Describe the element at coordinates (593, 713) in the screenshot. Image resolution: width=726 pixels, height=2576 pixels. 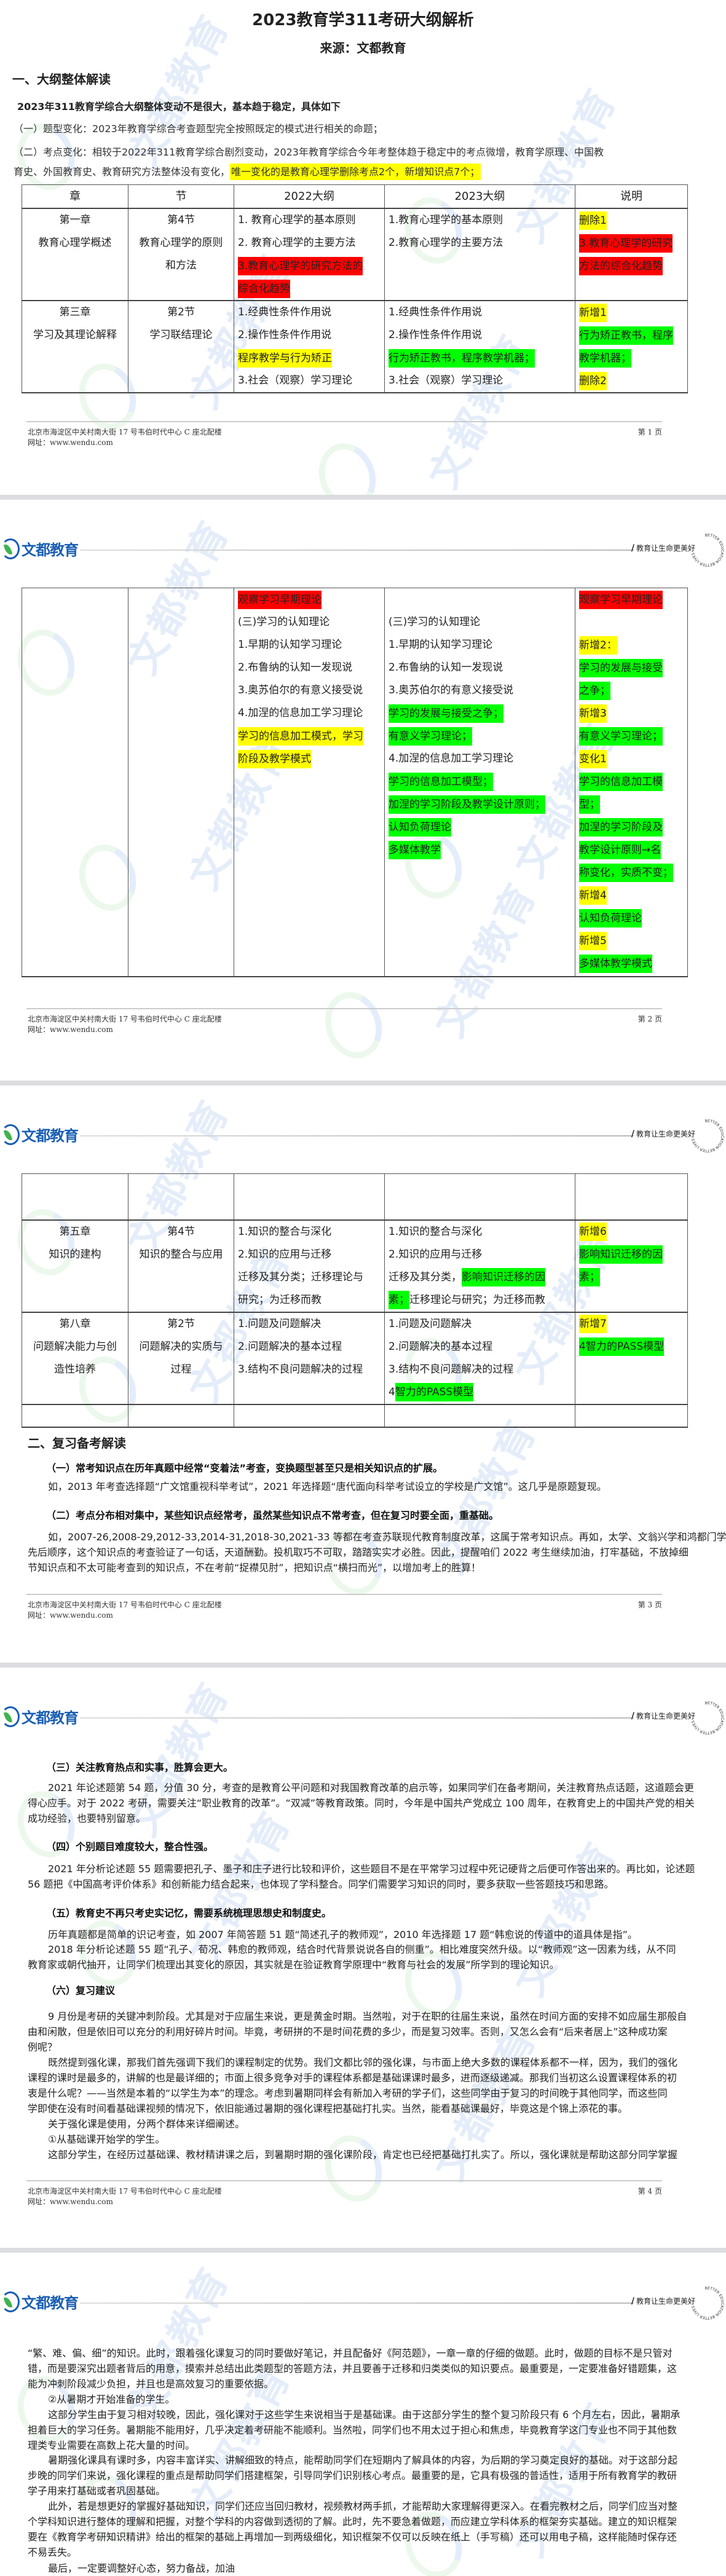
I see `highlighted-text: 新增3` at that location.